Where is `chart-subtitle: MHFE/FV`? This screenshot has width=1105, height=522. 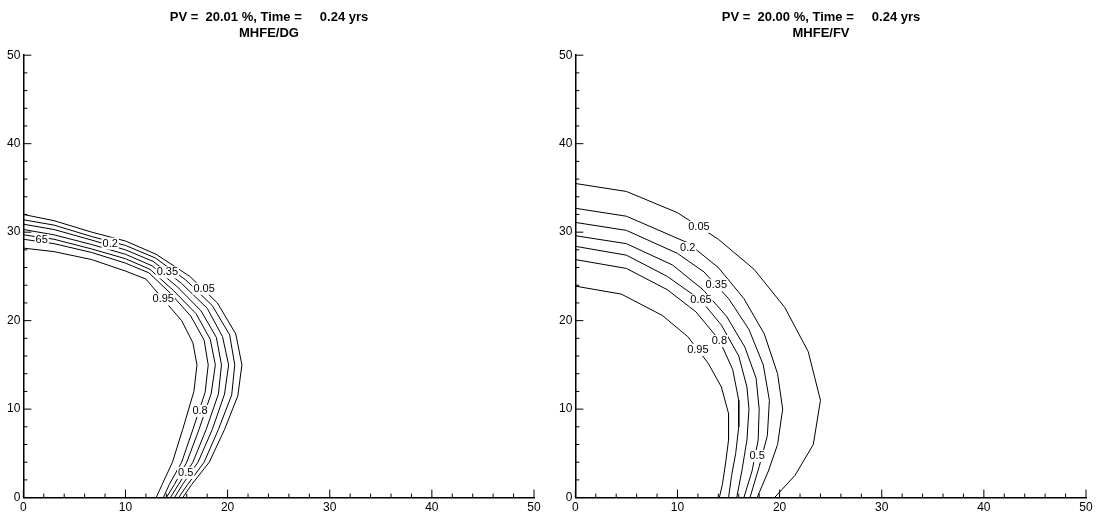
chart-subtitle: MHFE/FV is located at coordinates (821, 32).